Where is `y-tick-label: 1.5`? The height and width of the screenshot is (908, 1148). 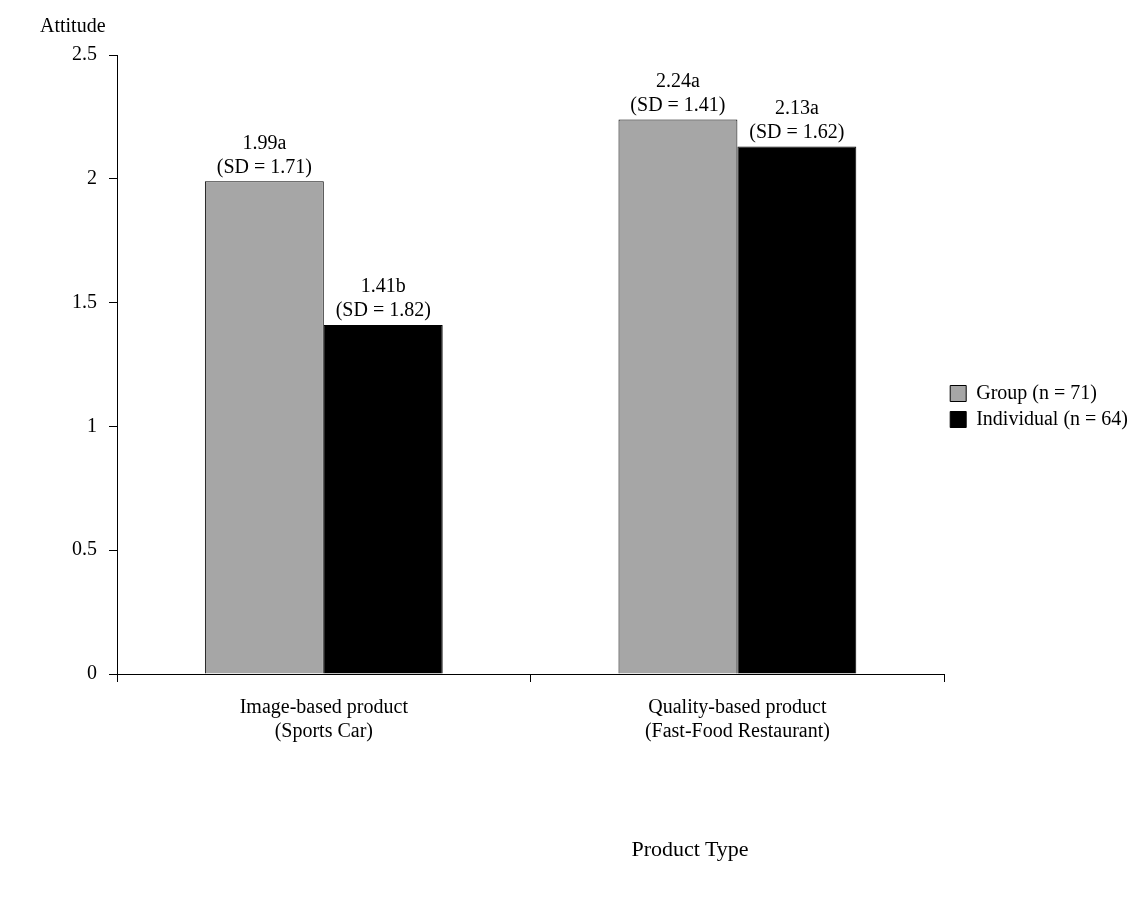
y-tick-label: 1.5 is located at coordinates (84, 300).